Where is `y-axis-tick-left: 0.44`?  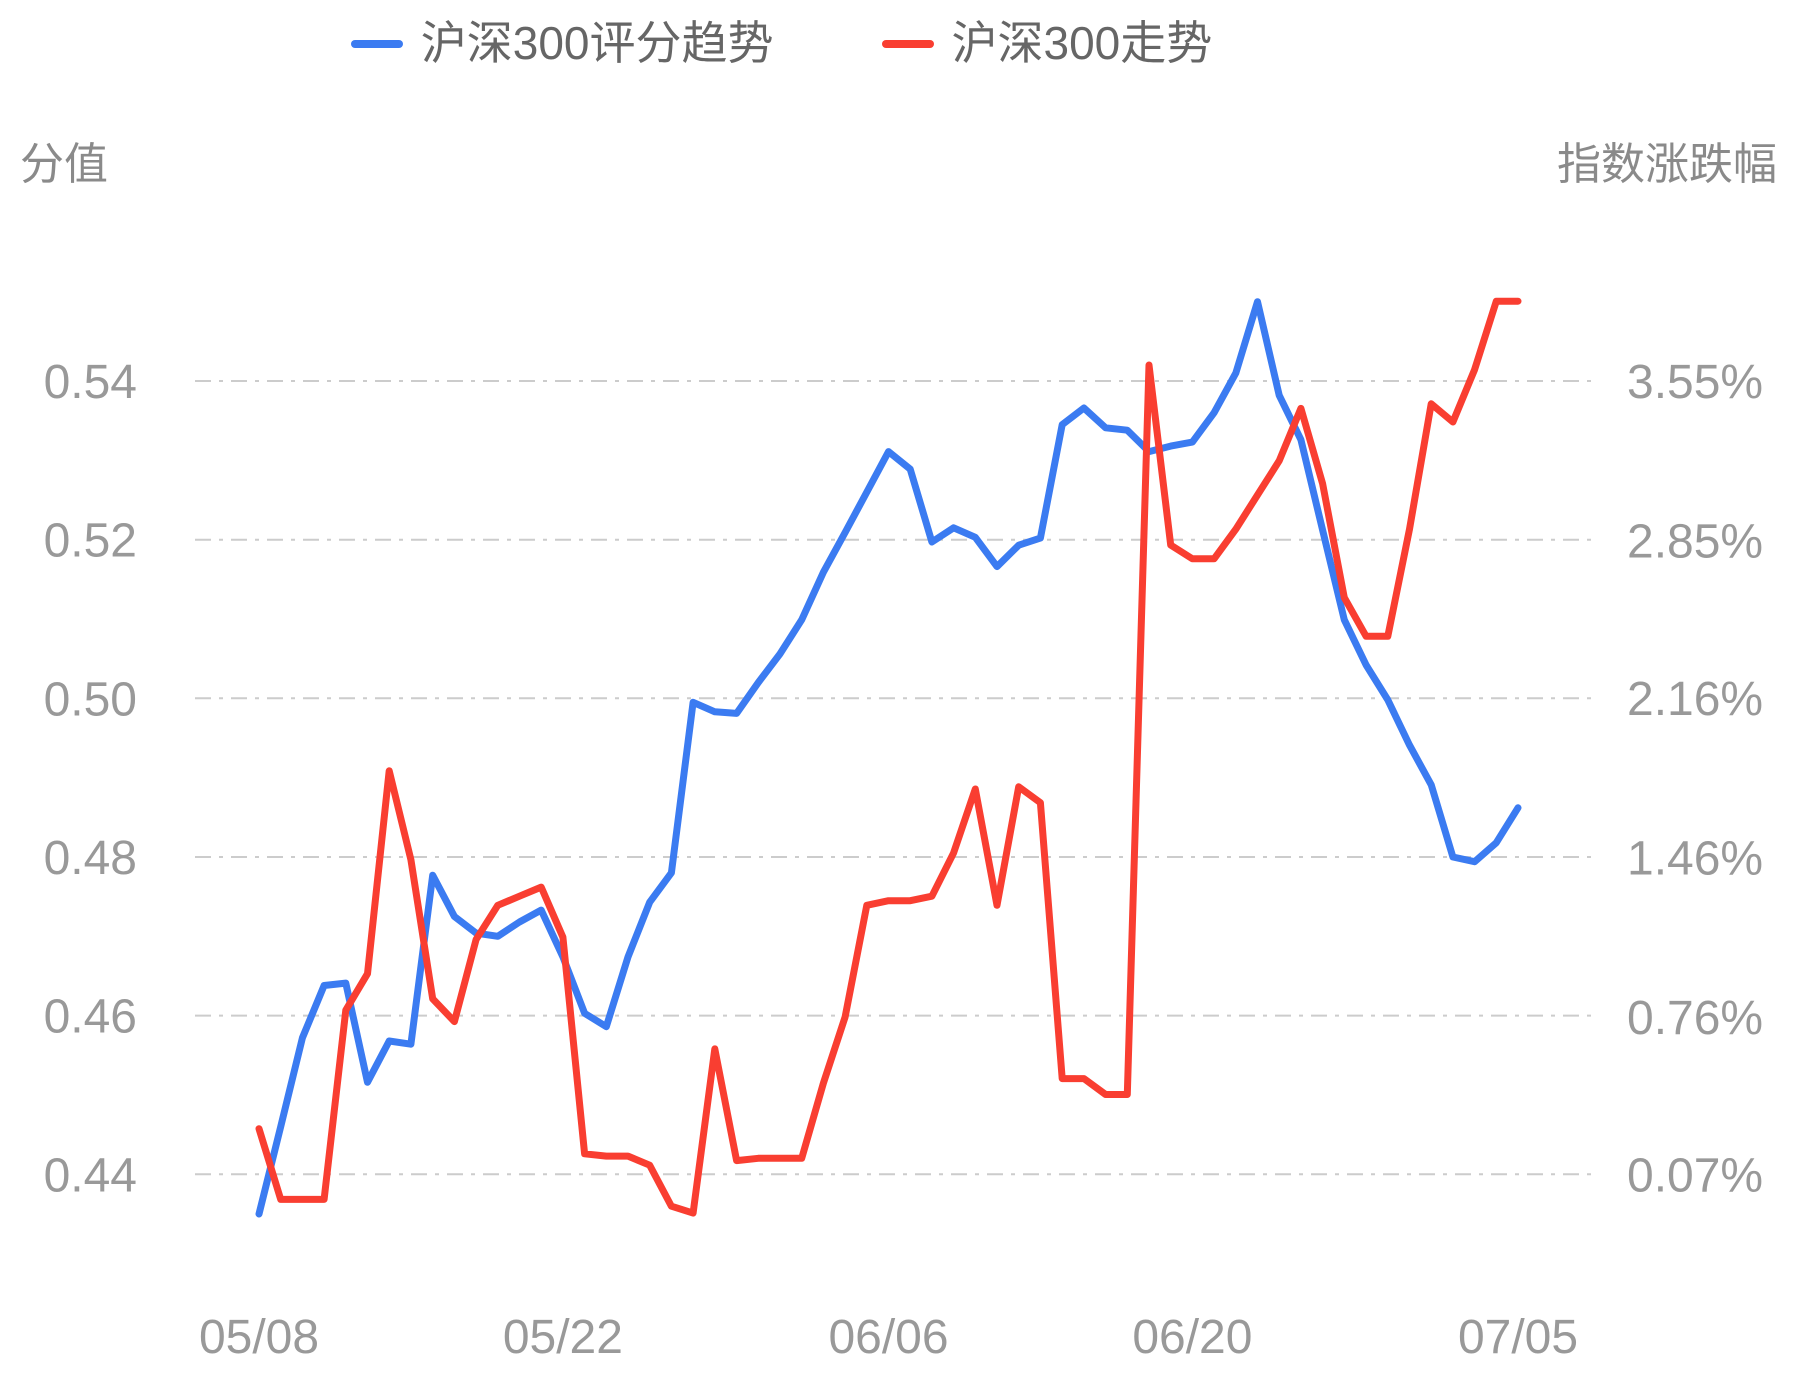
y-axis-tick-left: 0.44 is located at coordinates (90, 1175).